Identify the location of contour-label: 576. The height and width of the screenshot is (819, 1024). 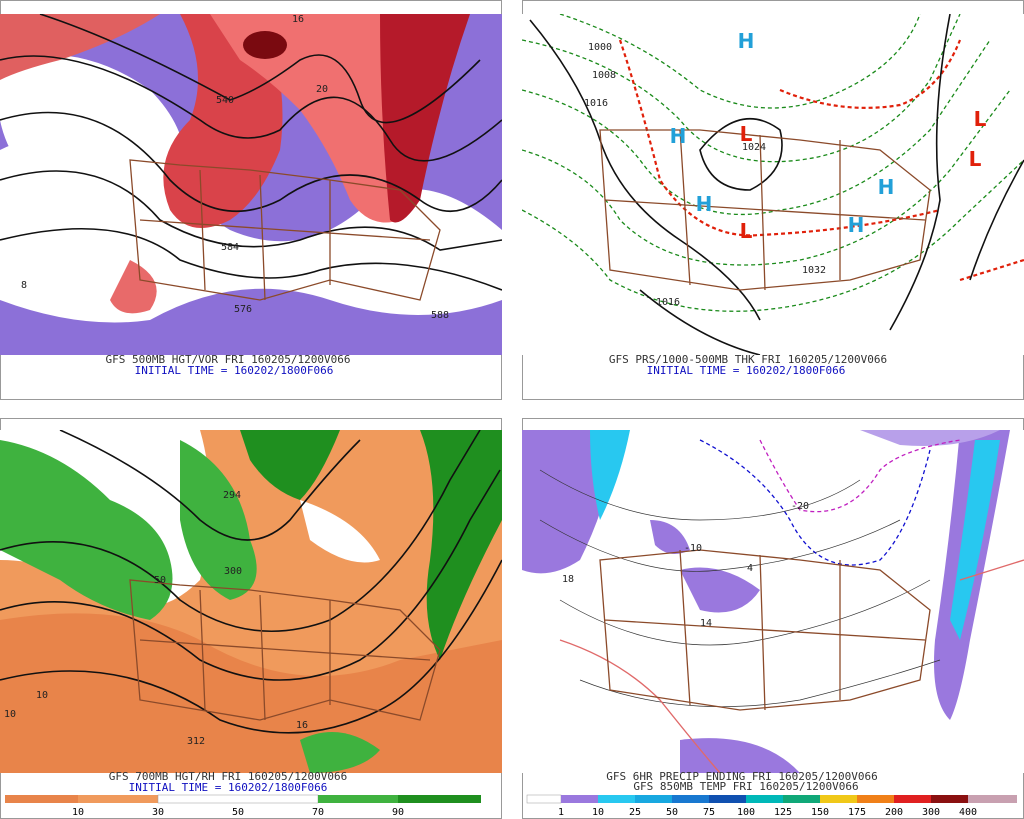
(243, 309).